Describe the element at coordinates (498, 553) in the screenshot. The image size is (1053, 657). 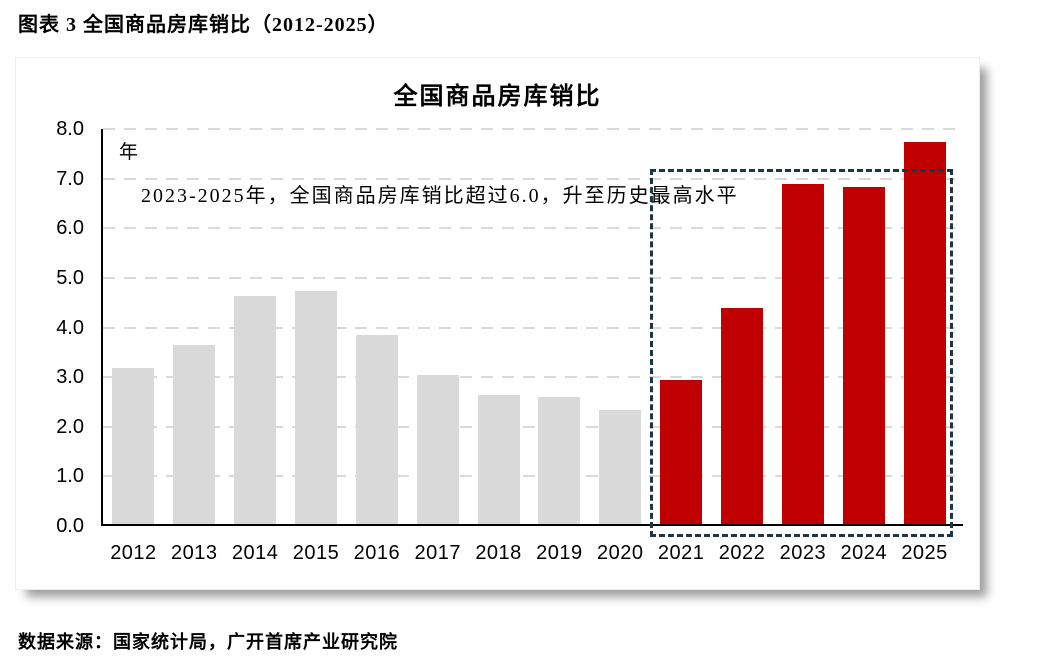
I see `x-tick-label: 2018` at that location.